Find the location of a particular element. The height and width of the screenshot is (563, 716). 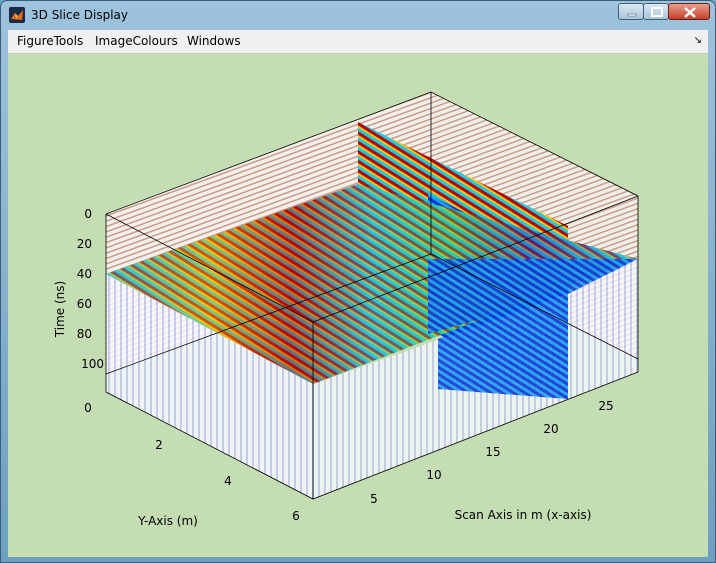

y-axis-label: Y-Axis (m) is located at coordinates (167, 521).